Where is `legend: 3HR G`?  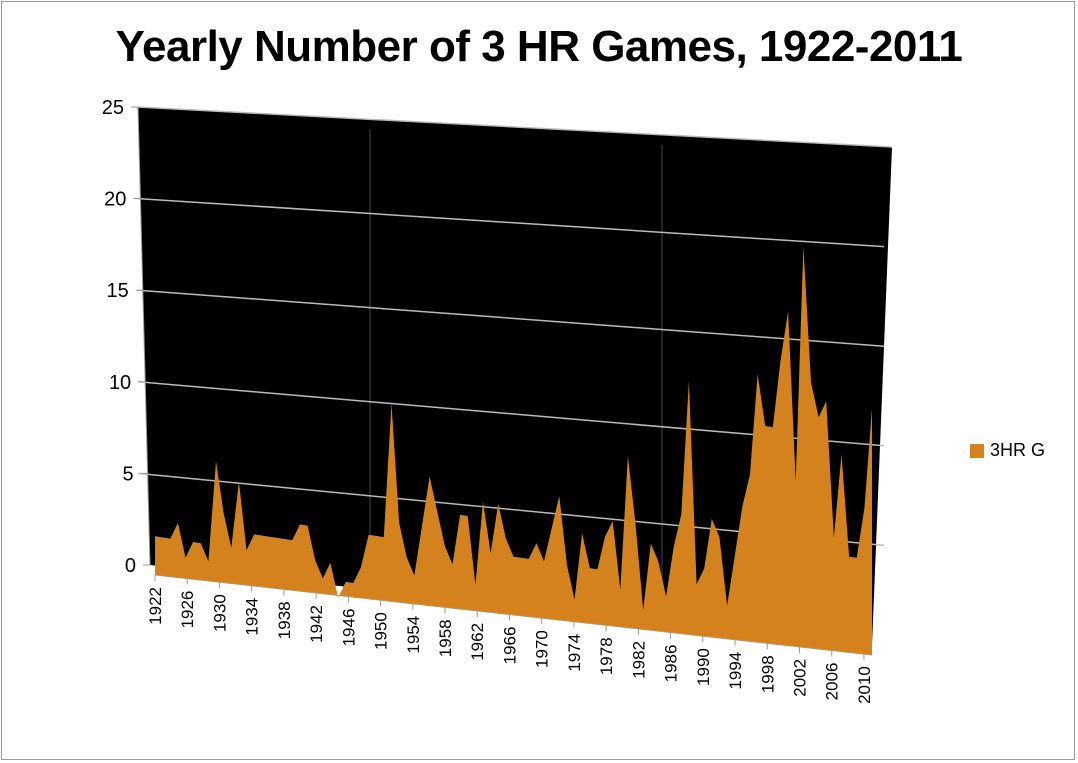 legend: 3HR G is located at coordinates (1007, 450).